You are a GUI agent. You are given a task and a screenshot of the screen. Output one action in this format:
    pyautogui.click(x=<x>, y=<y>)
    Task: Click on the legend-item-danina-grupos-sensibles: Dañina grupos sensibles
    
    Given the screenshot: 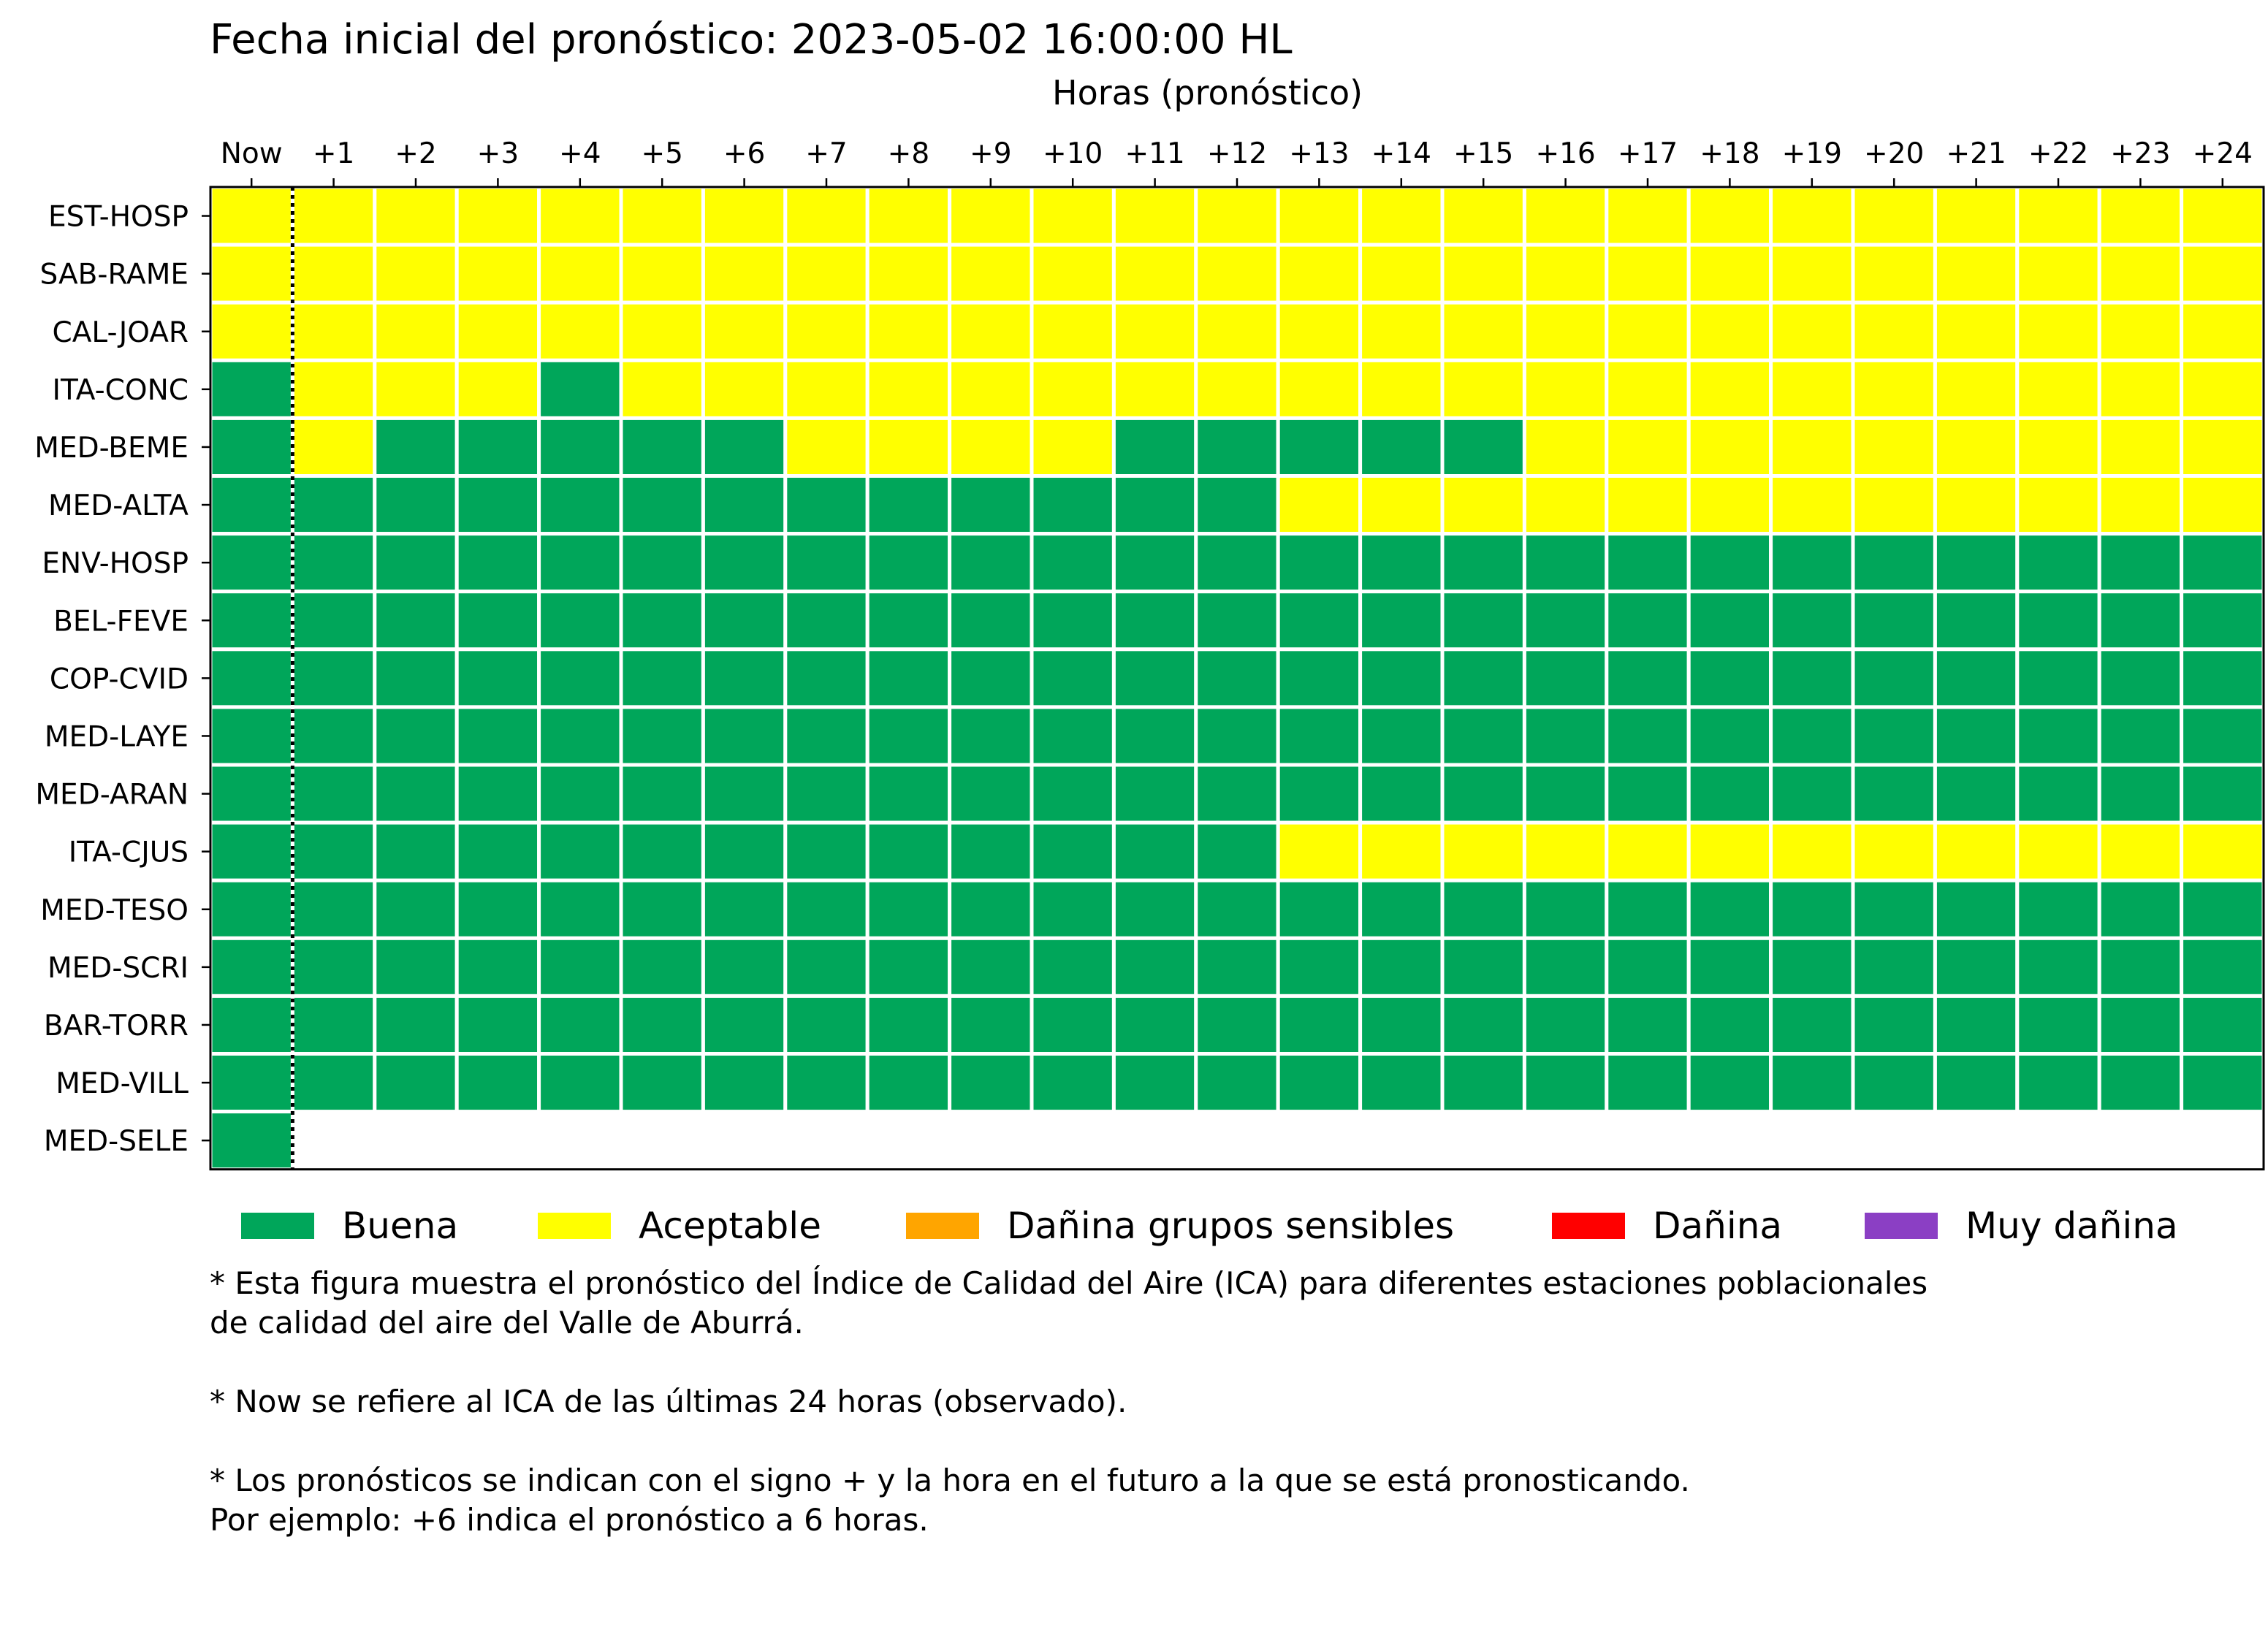 What is the action you would take?
    pyautogui.click(x=1180, y=1226)
    